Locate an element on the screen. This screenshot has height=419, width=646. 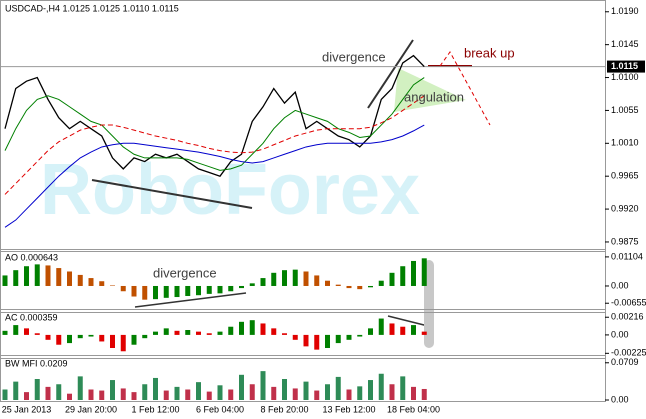
y-tick-label: 1.0010 is located at coordinates (625, 143).